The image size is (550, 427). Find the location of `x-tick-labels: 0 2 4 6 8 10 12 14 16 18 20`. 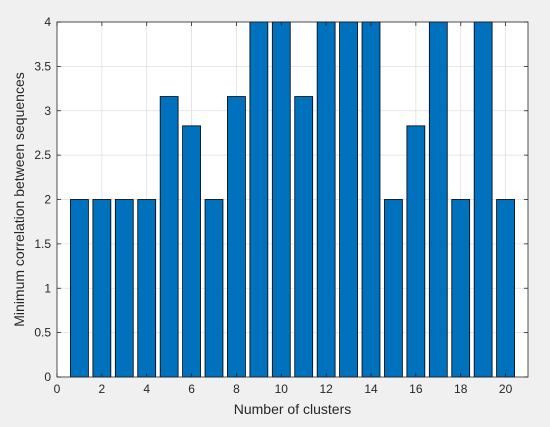

x-tick-labels: 0 2 4 6 8 10 12 14 16 18 20 is located at coordinates (283, 389).